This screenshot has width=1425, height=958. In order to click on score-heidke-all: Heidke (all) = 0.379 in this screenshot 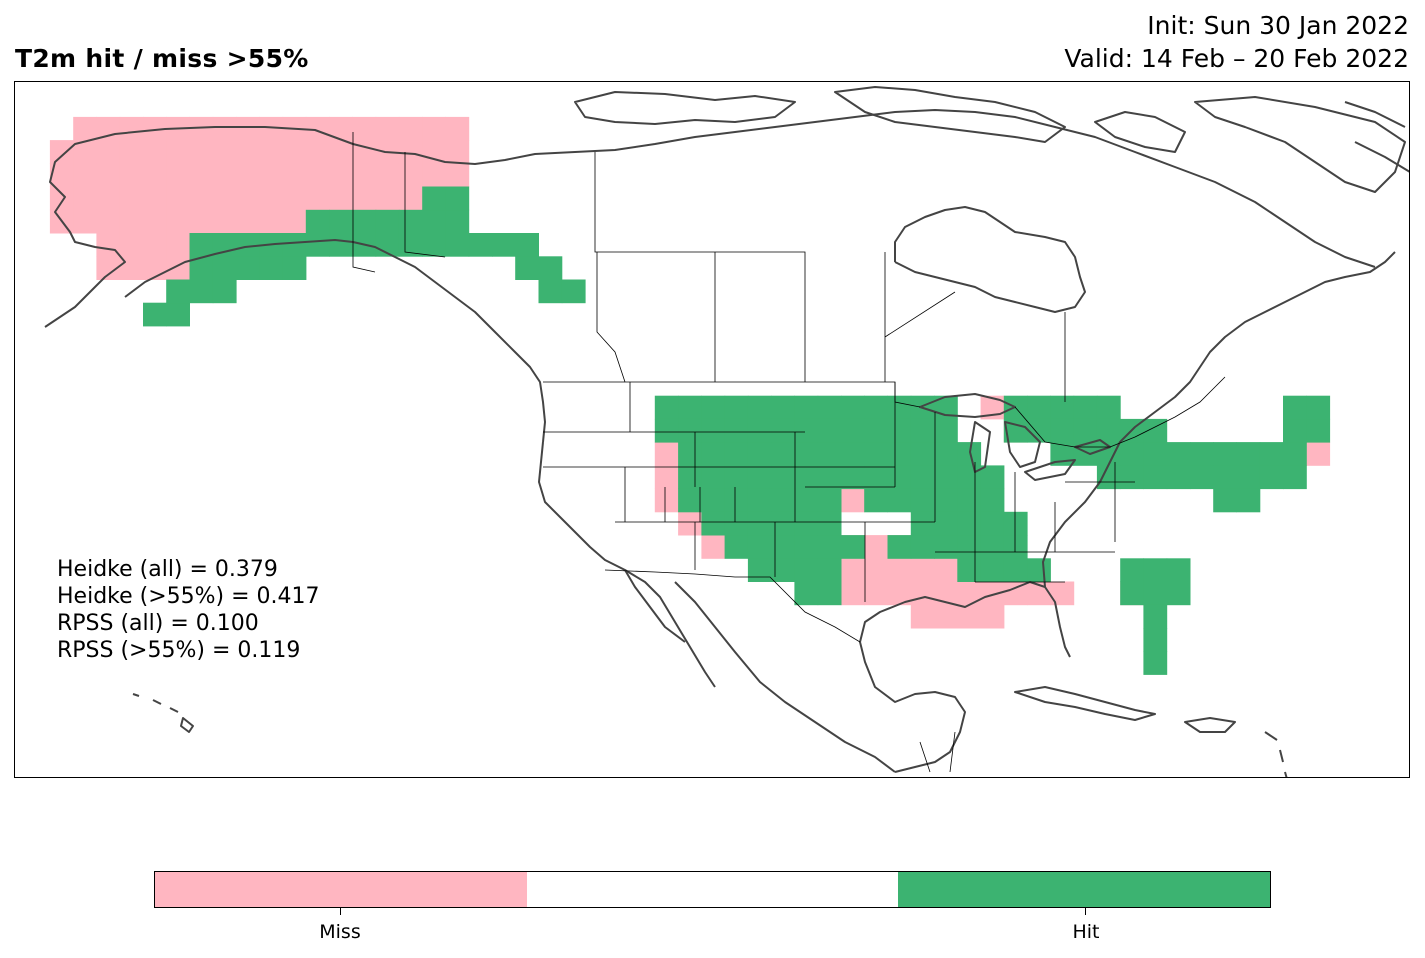, I will do `click(167, 569)`.